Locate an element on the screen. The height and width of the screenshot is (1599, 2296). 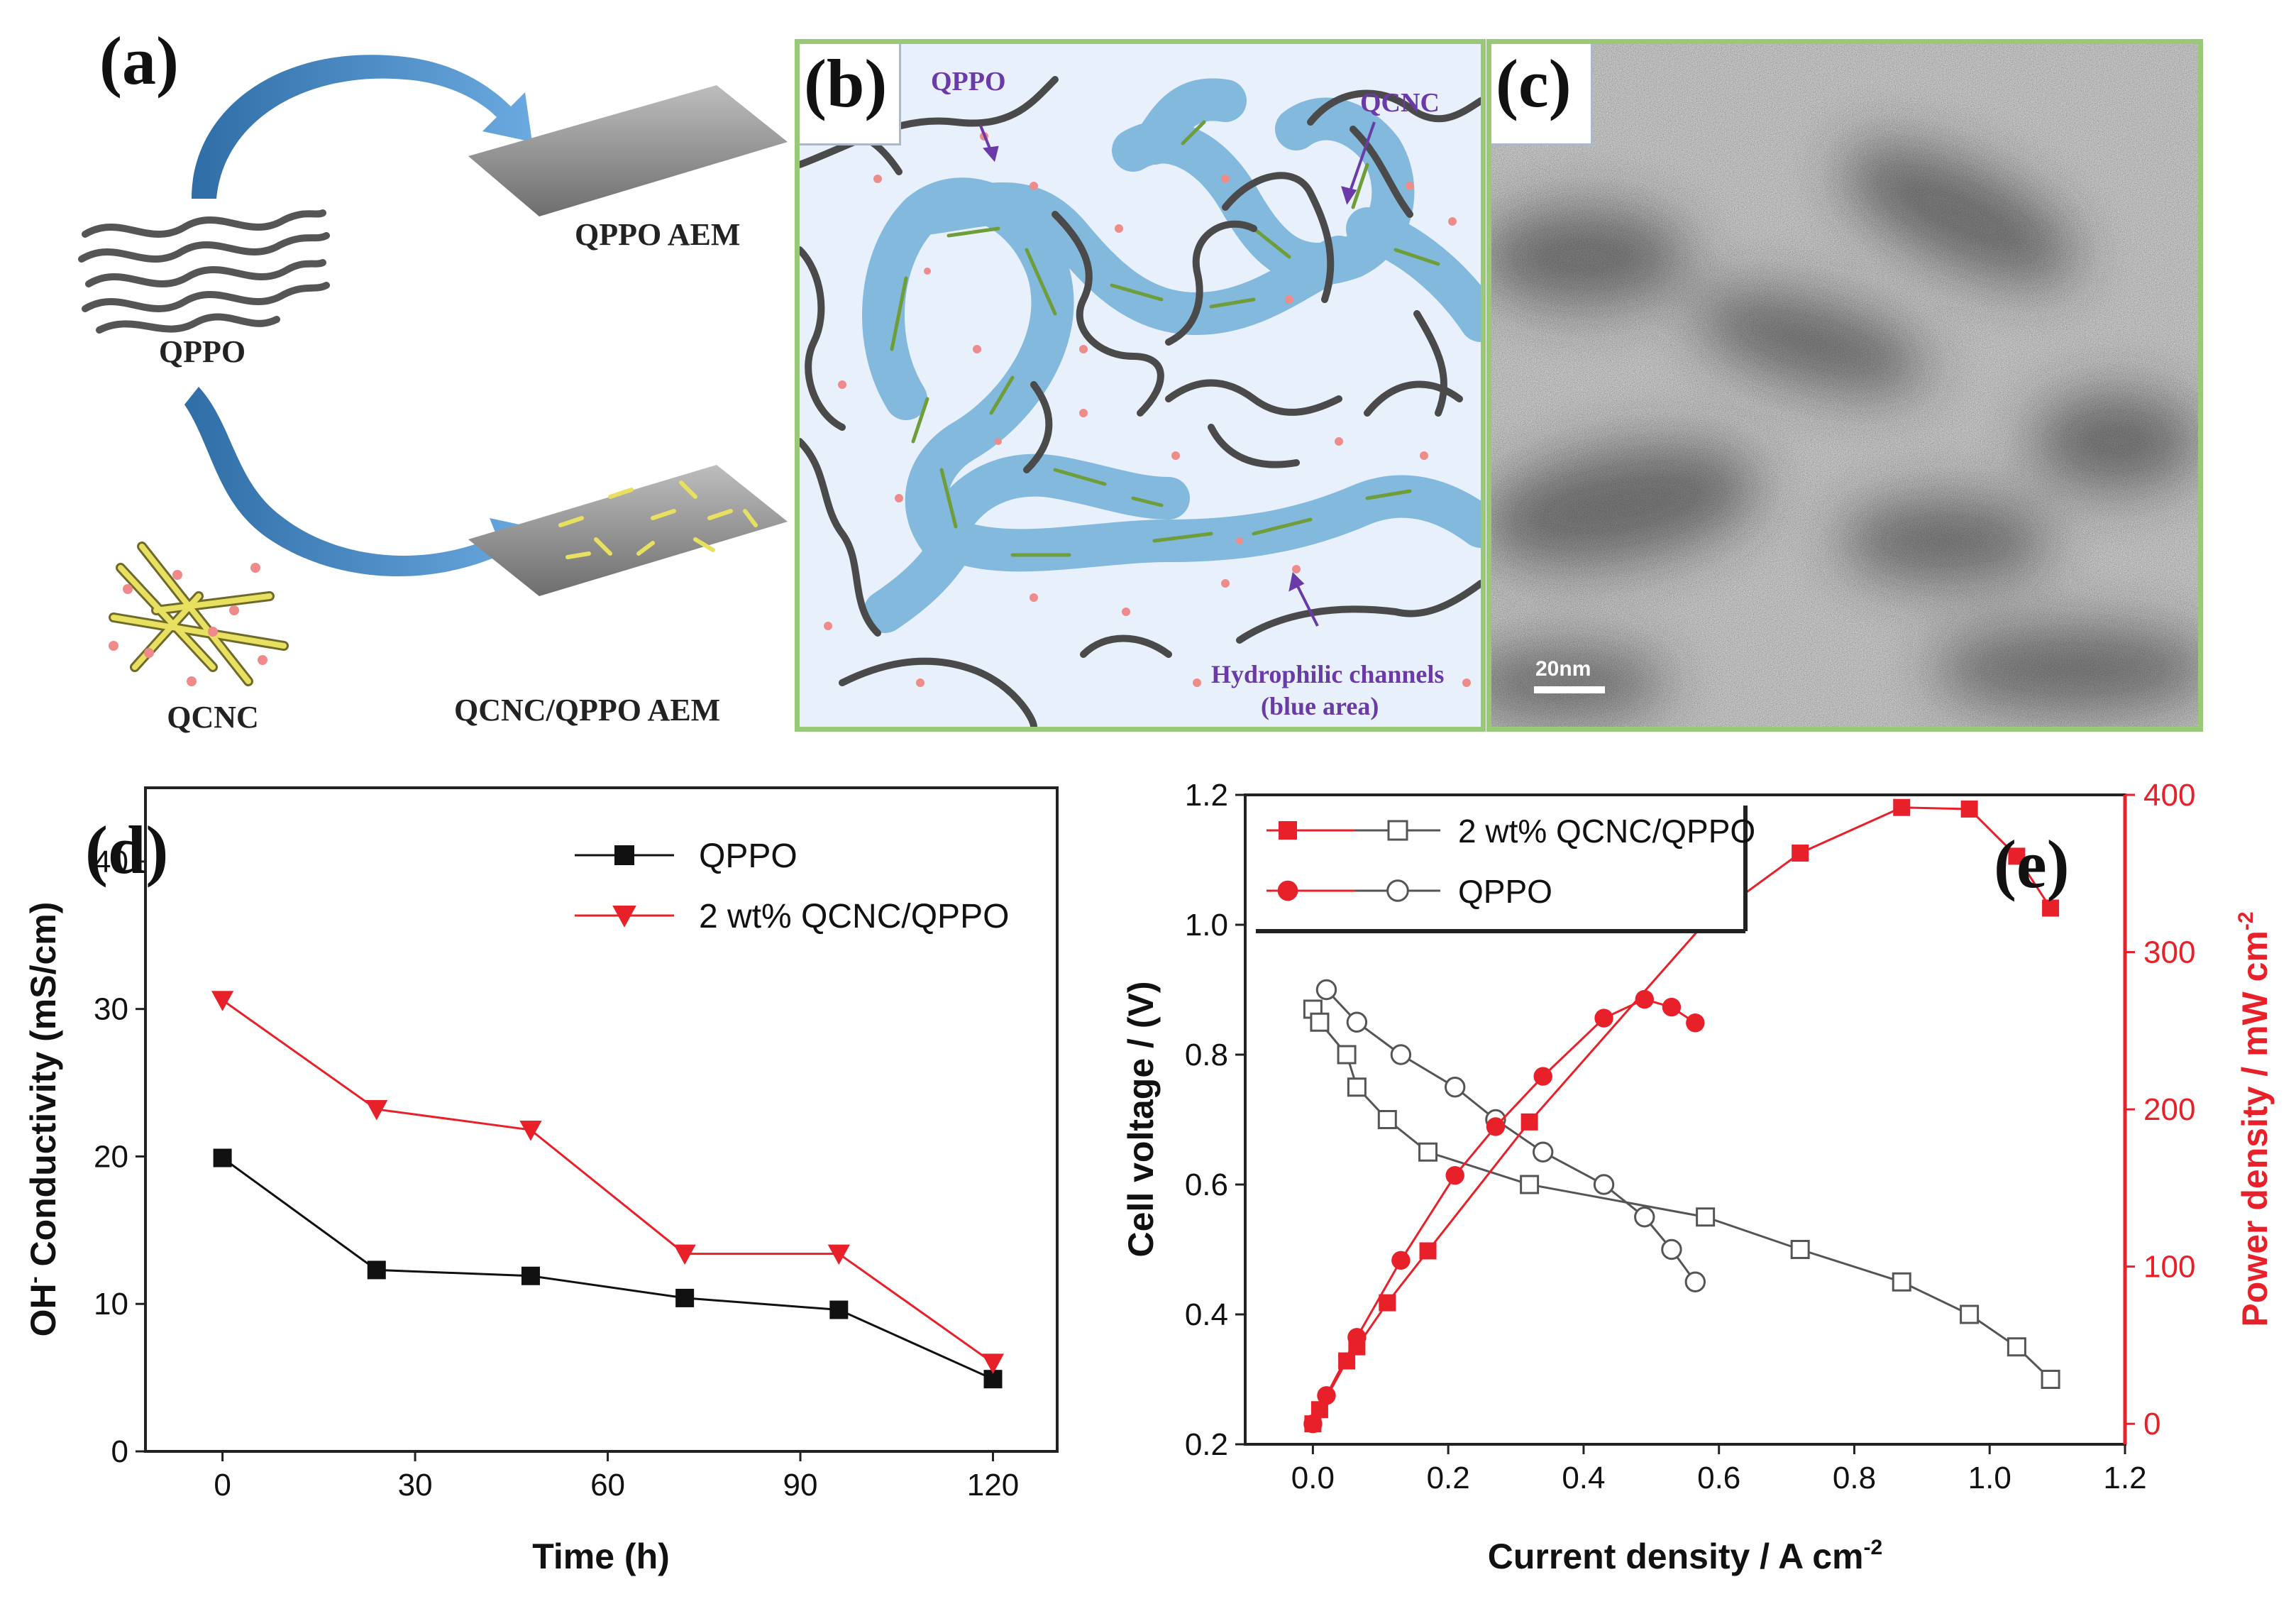
panel-e-label: (e) is located at coordinates (2032, 864).